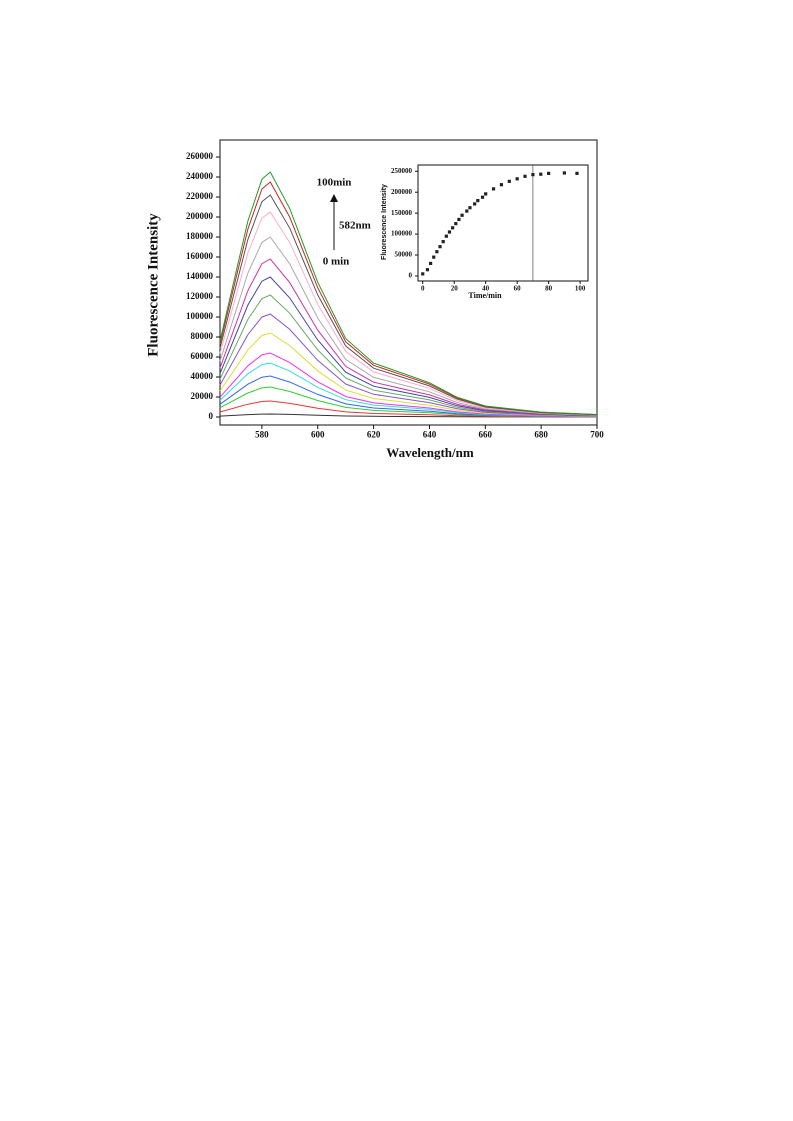 Image resolution: width=793 pixels, height=1121 pixels. What do you see at coordinates (200, 196) in the screenshot?
I see `y-tick-label: 220000` at bounding box center [200, 196].